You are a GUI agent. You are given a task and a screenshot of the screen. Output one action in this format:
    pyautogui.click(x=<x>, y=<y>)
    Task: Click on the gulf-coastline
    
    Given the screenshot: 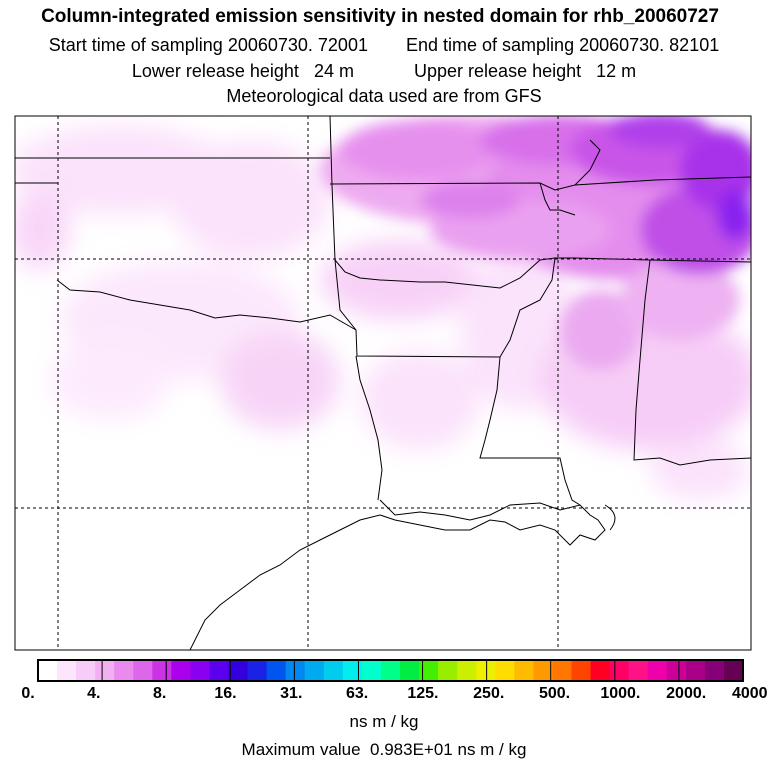 What is the action you would take?
    pyautogui.click(x=397, y=574)
    